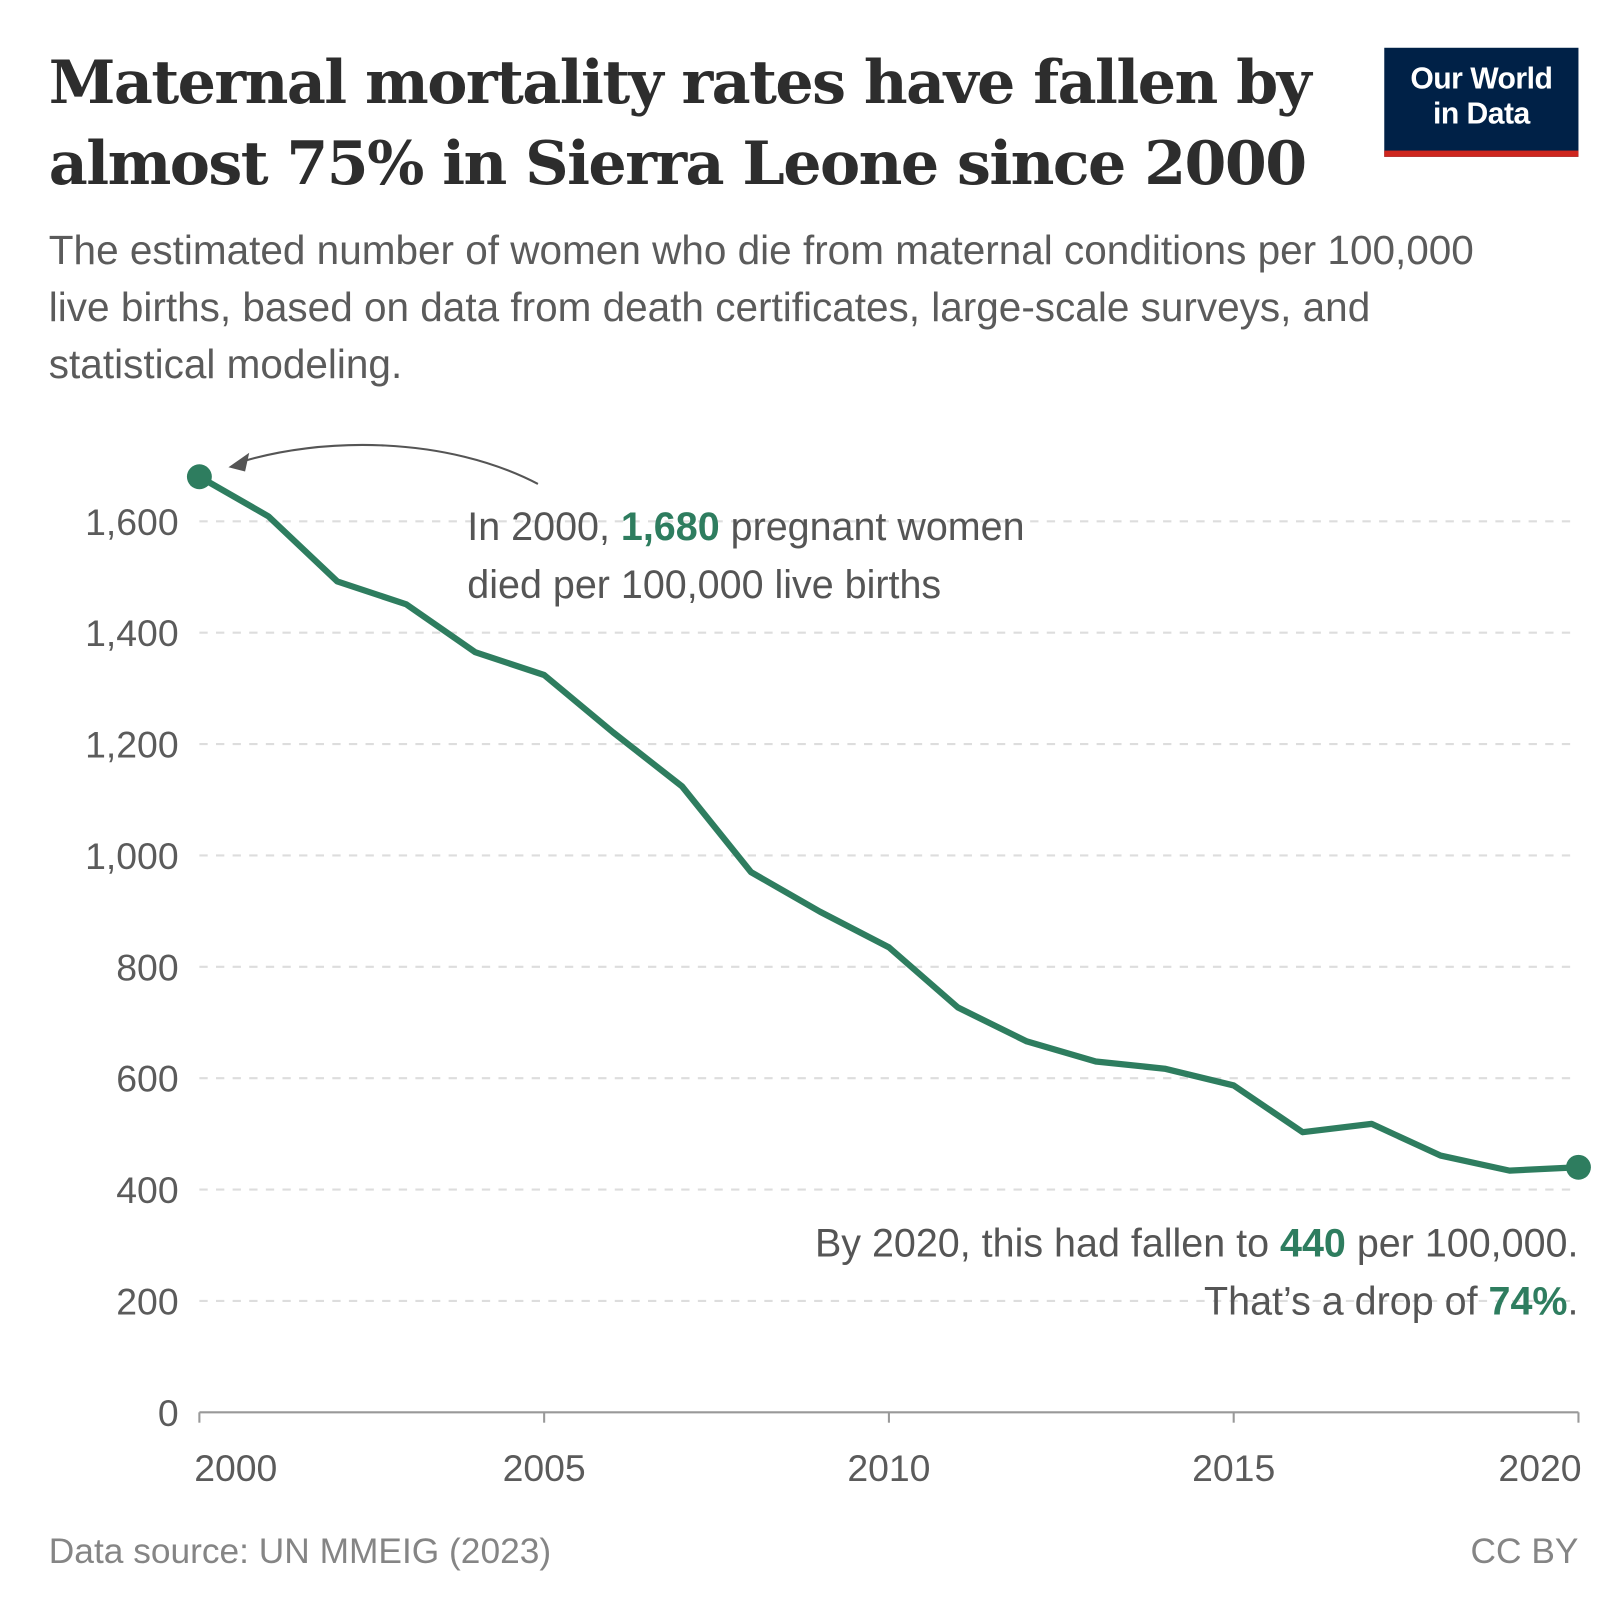 The width and height of the screenshot is (1620, 1620). I want to click on owid-logo: Our World in Data, so click(1481, 102).